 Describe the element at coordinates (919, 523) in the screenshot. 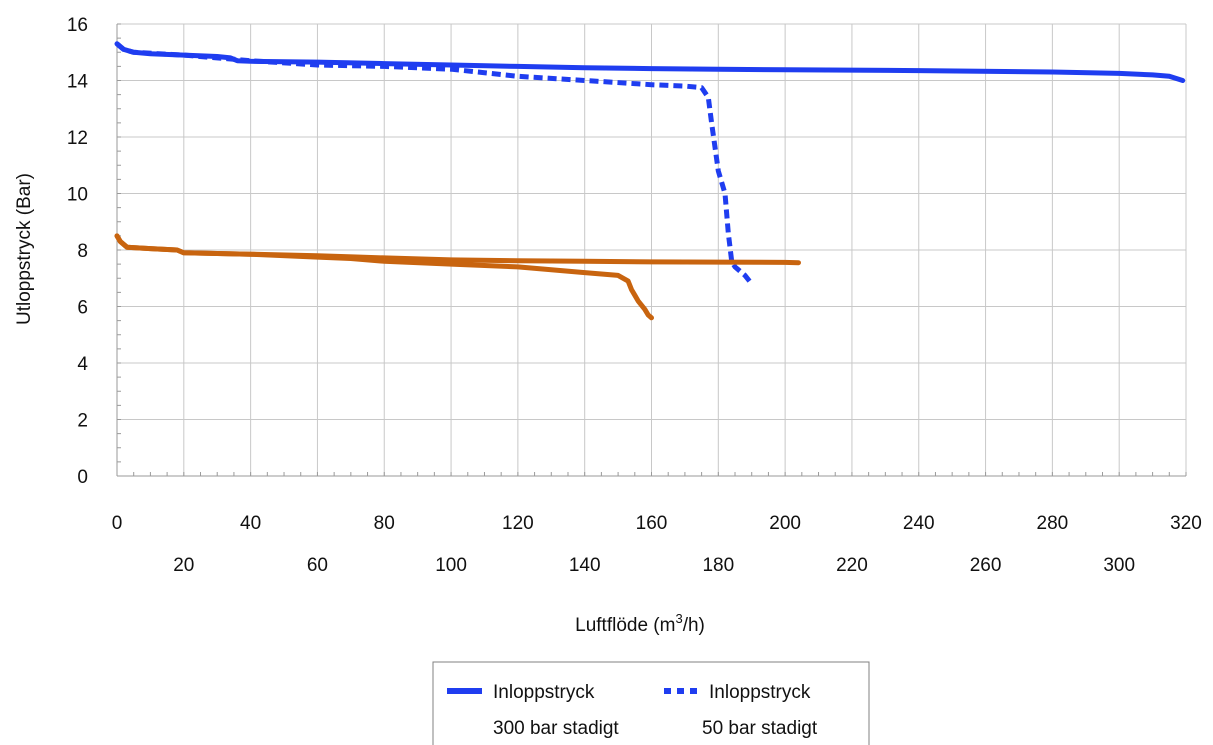

I see `x-tick-label: 240` at that location.